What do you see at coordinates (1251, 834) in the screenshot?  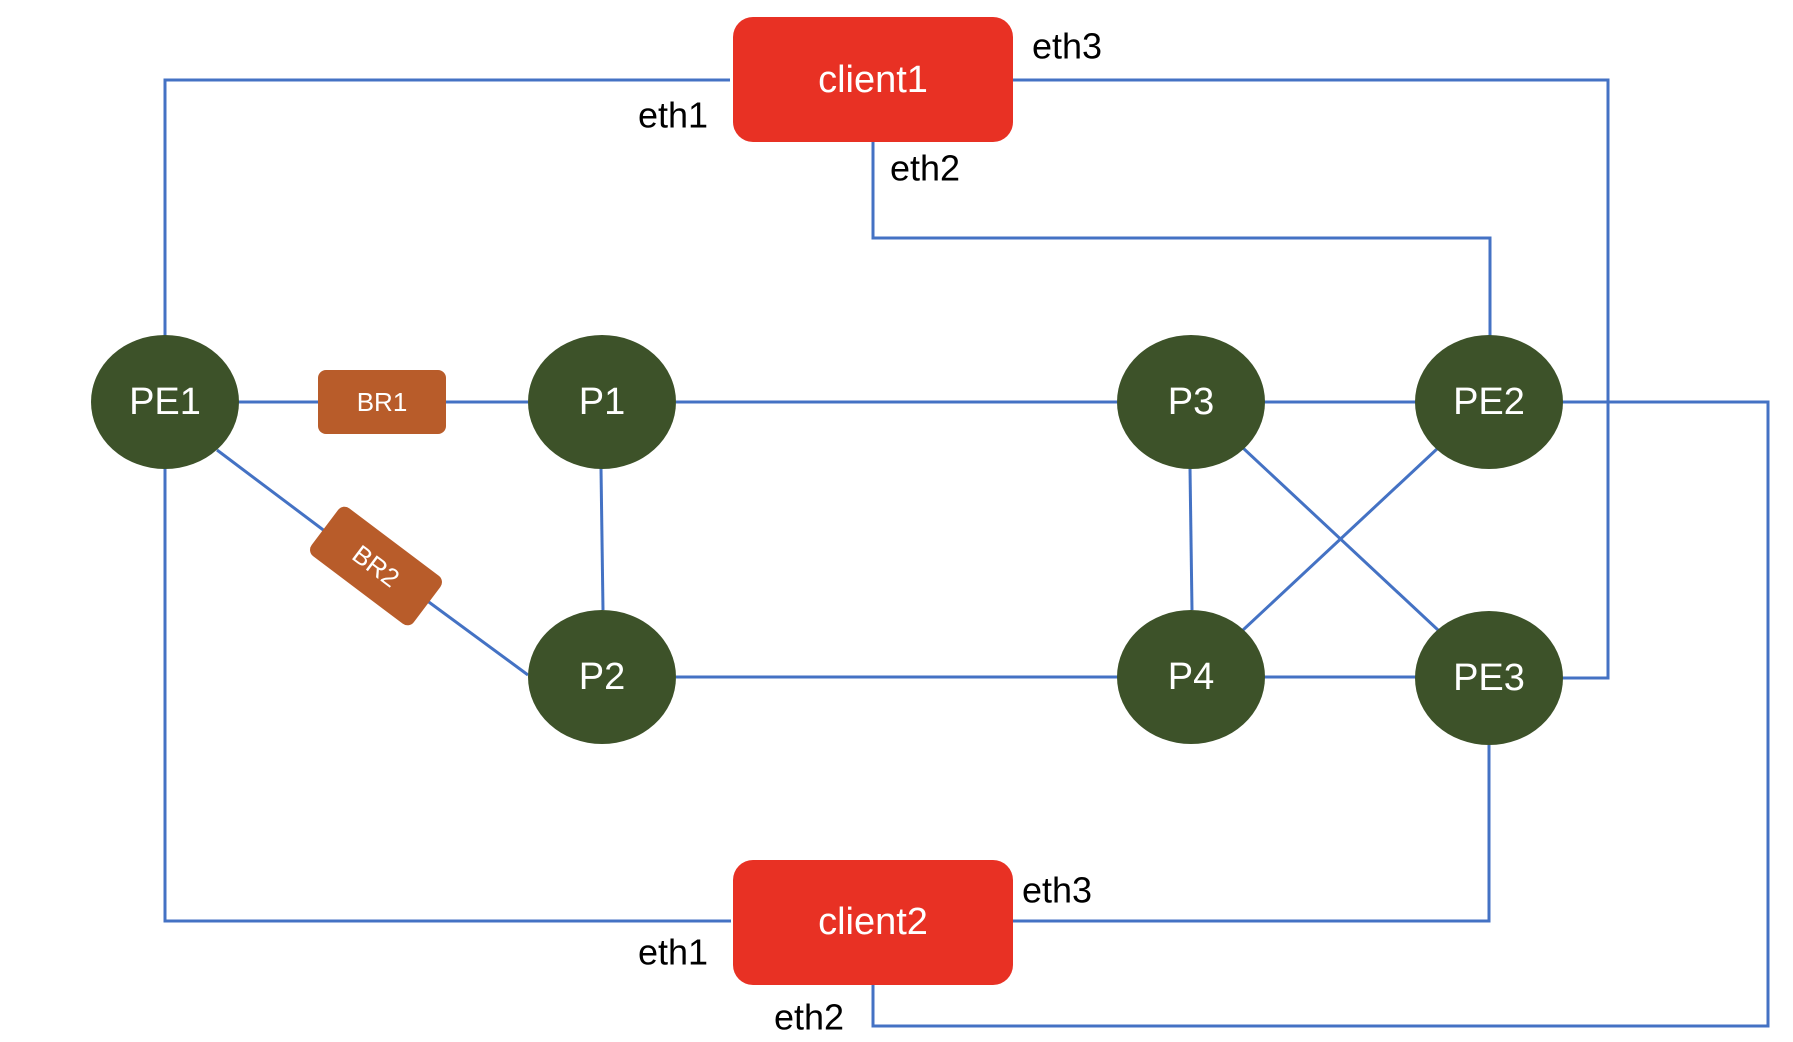 I see `link-pe3-client2-eth3` at bounding box center [1251, 834].